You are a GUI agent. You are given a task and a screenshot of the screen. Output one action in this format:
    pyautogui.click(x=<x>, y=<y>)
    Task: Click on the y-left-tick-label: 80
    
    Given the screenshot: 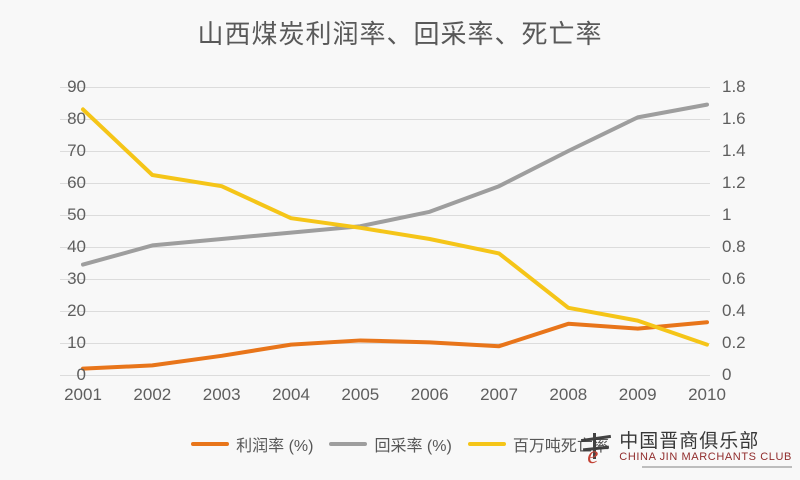 What is the action you would take?
    pyautogui.click(x=76, y=118)
    